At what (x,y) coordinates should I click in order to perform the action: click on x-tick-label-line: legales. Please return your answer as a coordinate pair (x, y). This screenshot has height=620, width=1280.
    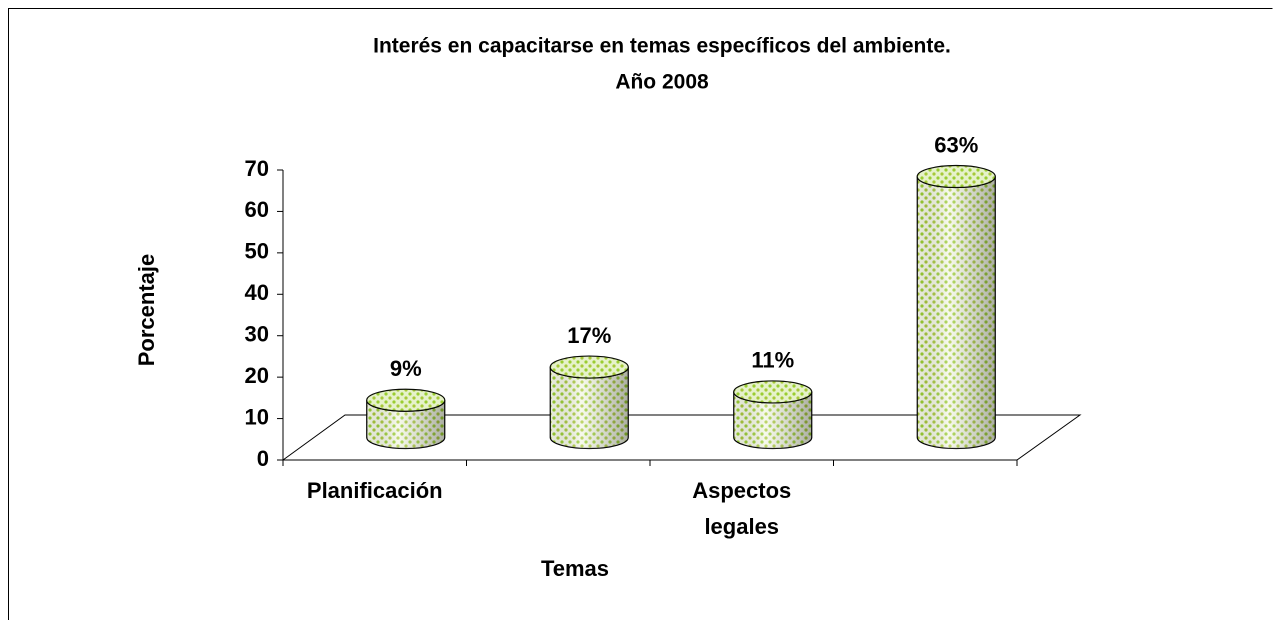
    Looking at the image, I should click on (741, 526).